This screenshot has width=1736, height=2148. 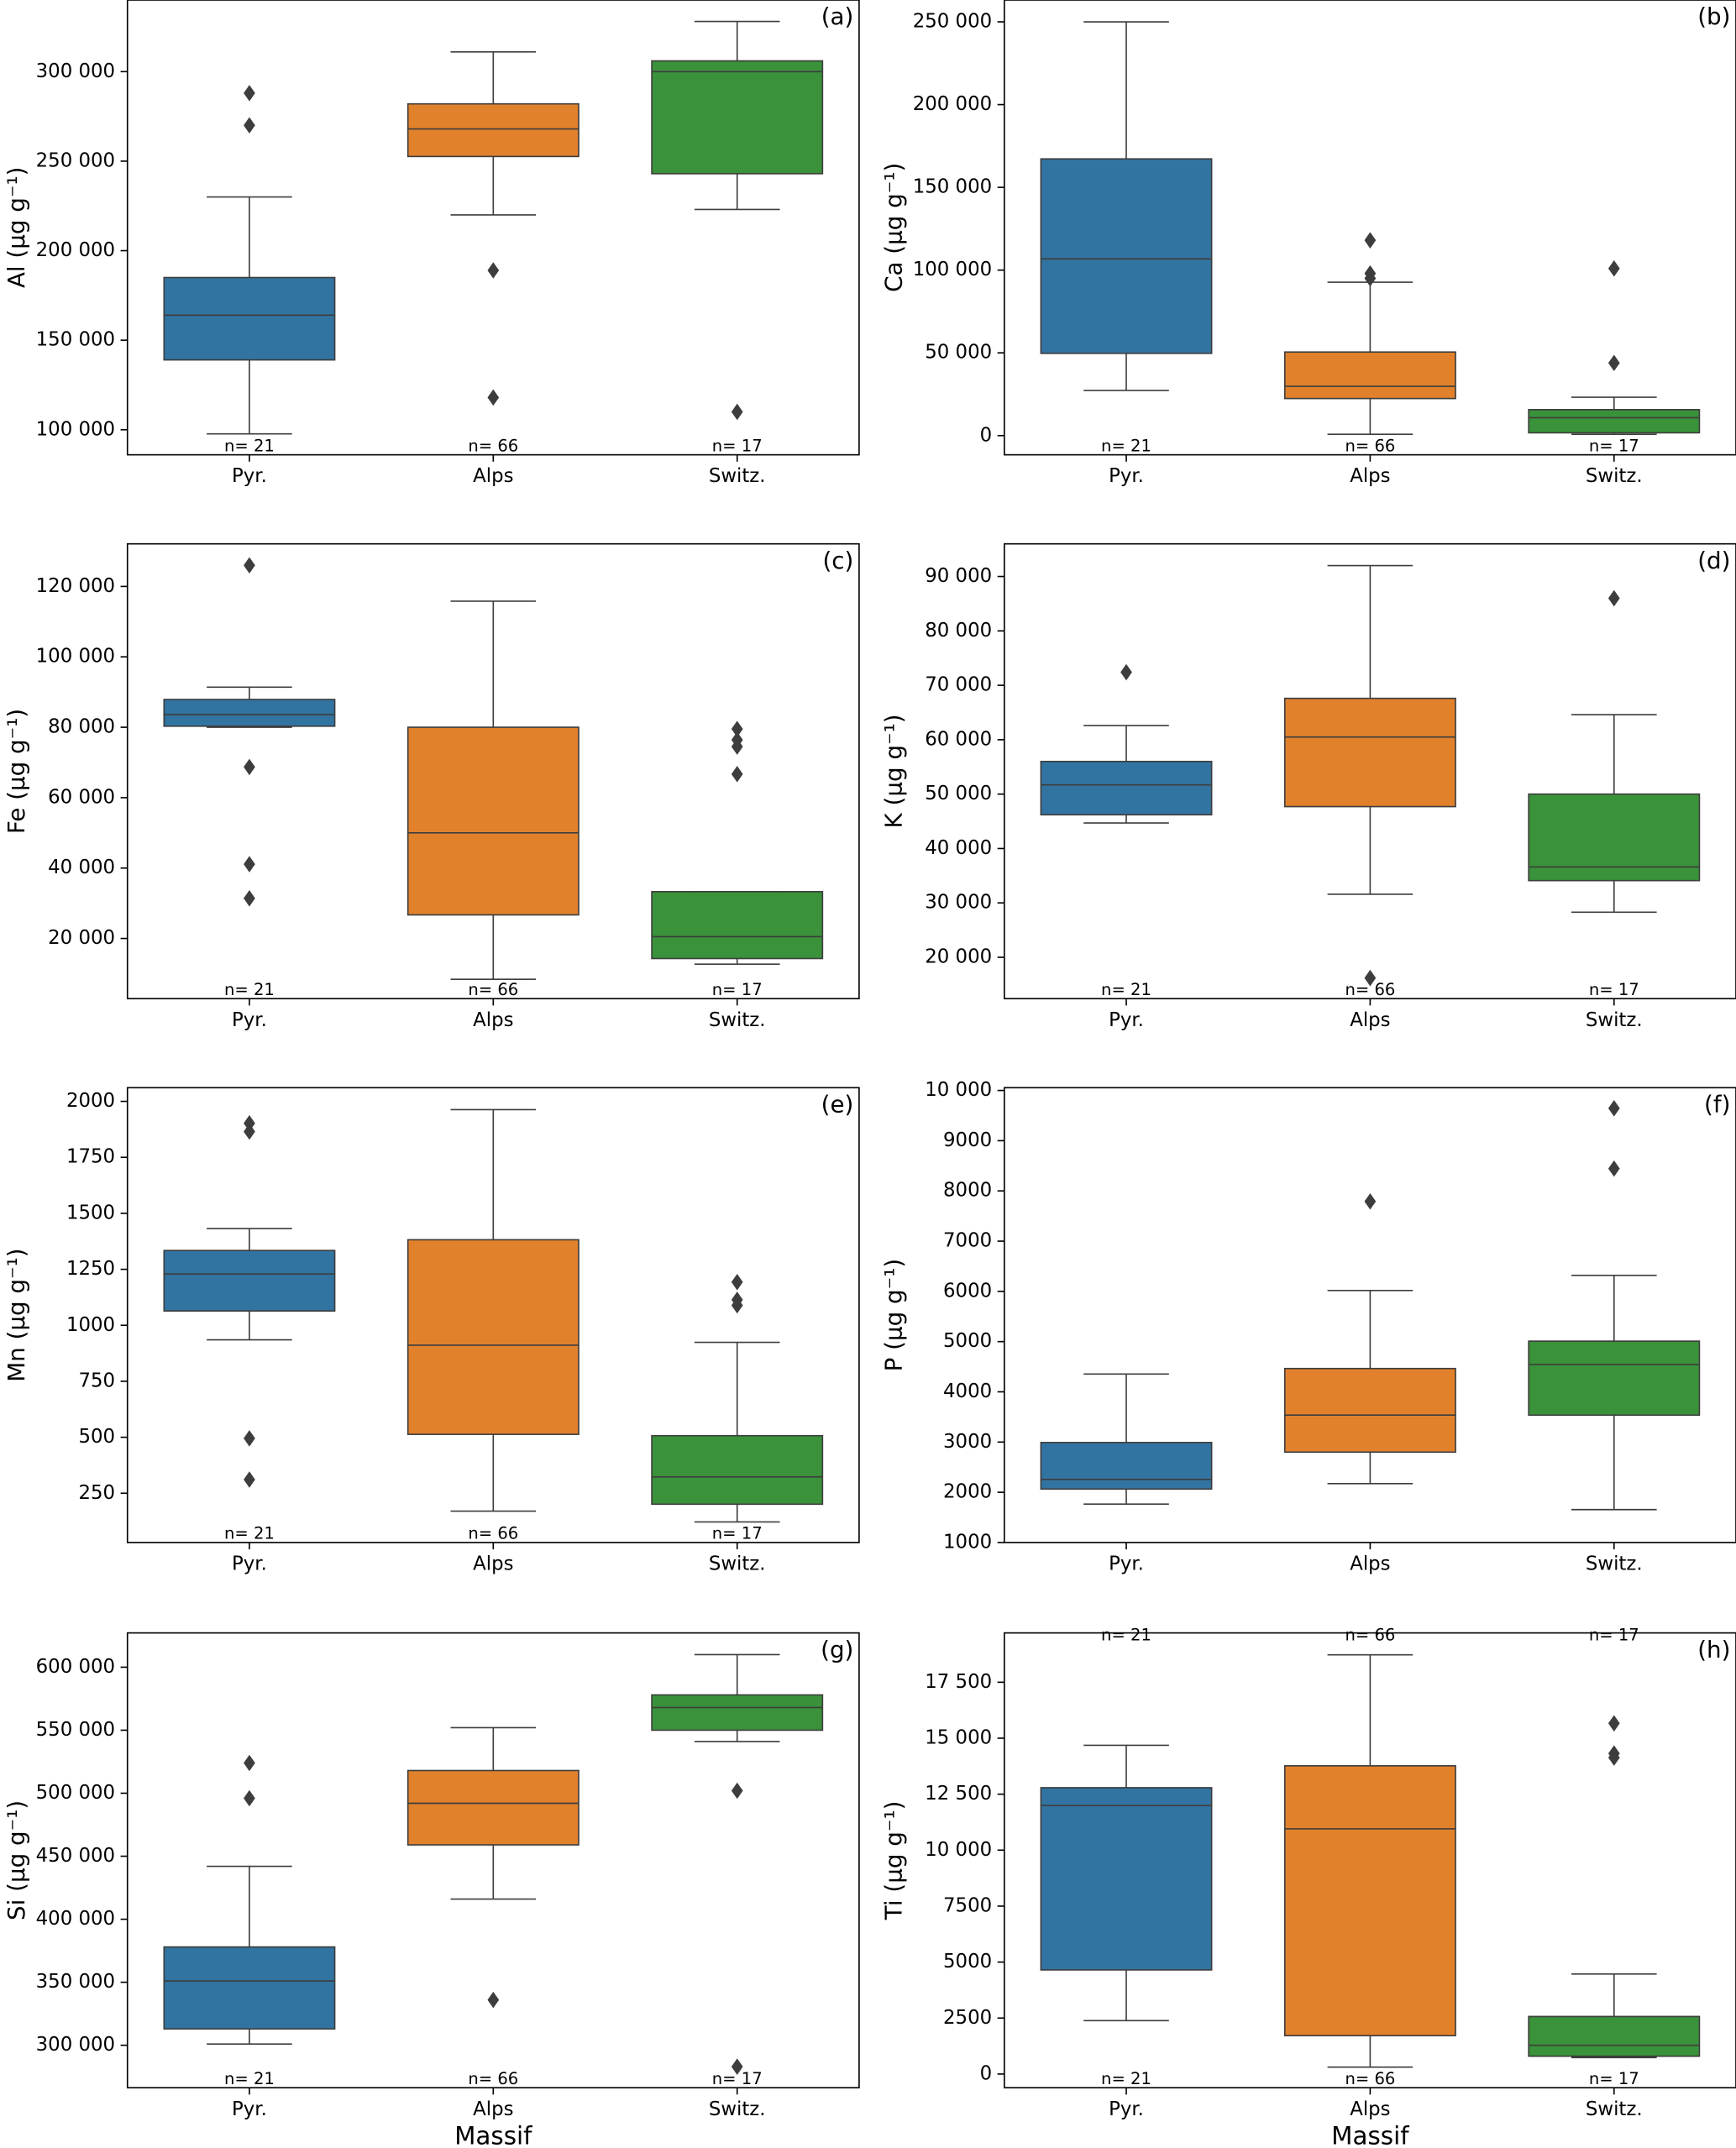 I want to click on x-axis-label: Massif, so click(x=493, y=2134).